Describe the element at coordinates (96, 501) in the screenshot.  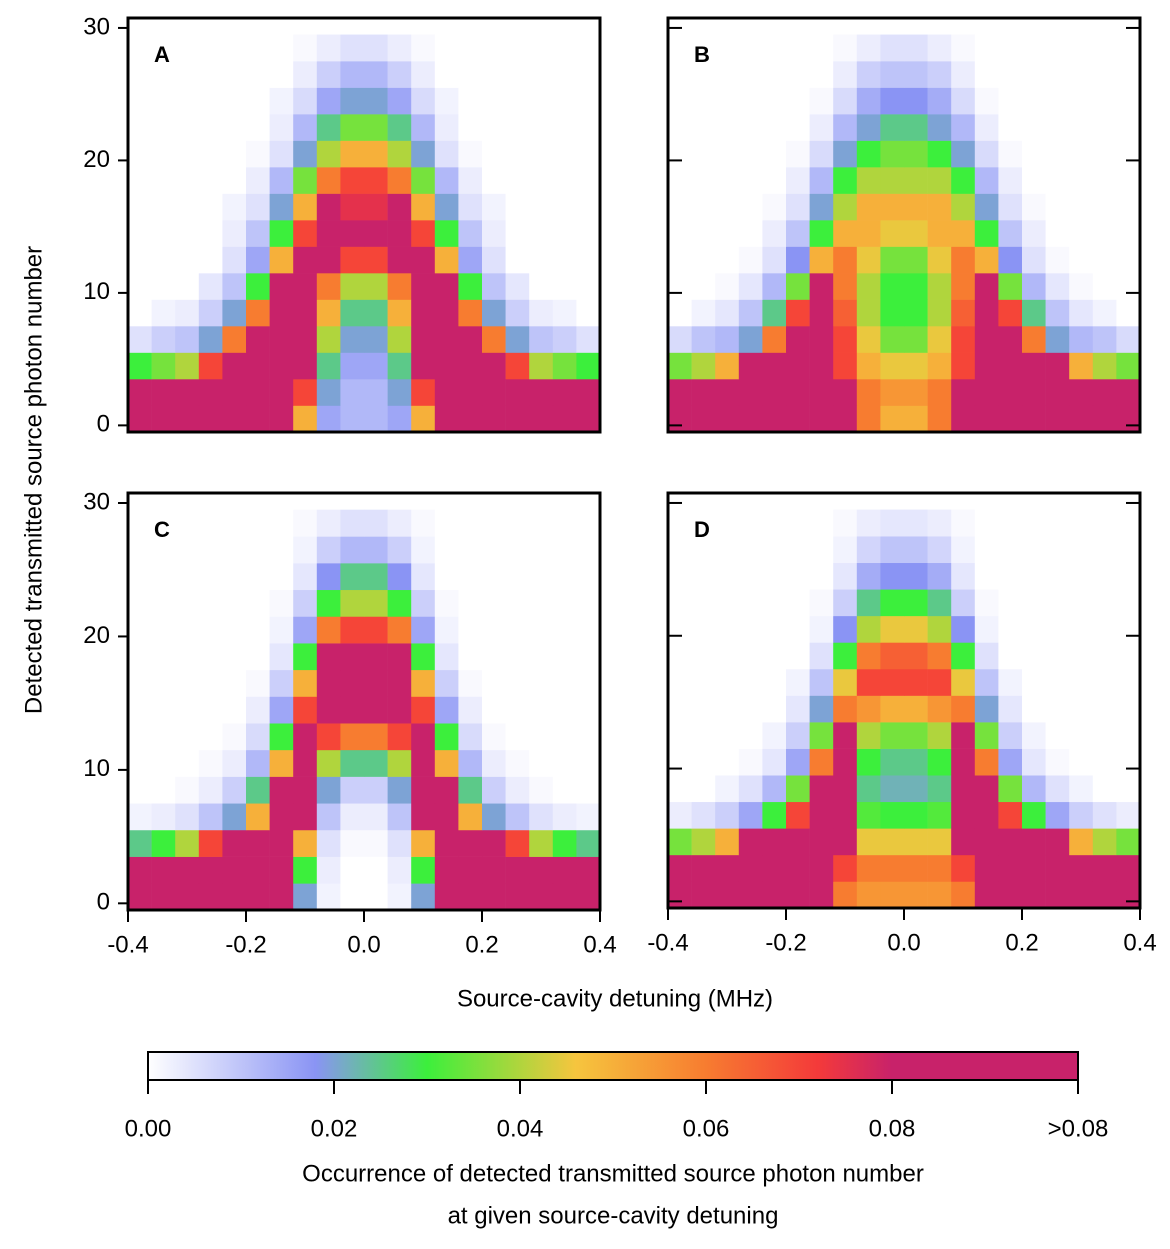
I see `y-tick-label: 30` at that location.